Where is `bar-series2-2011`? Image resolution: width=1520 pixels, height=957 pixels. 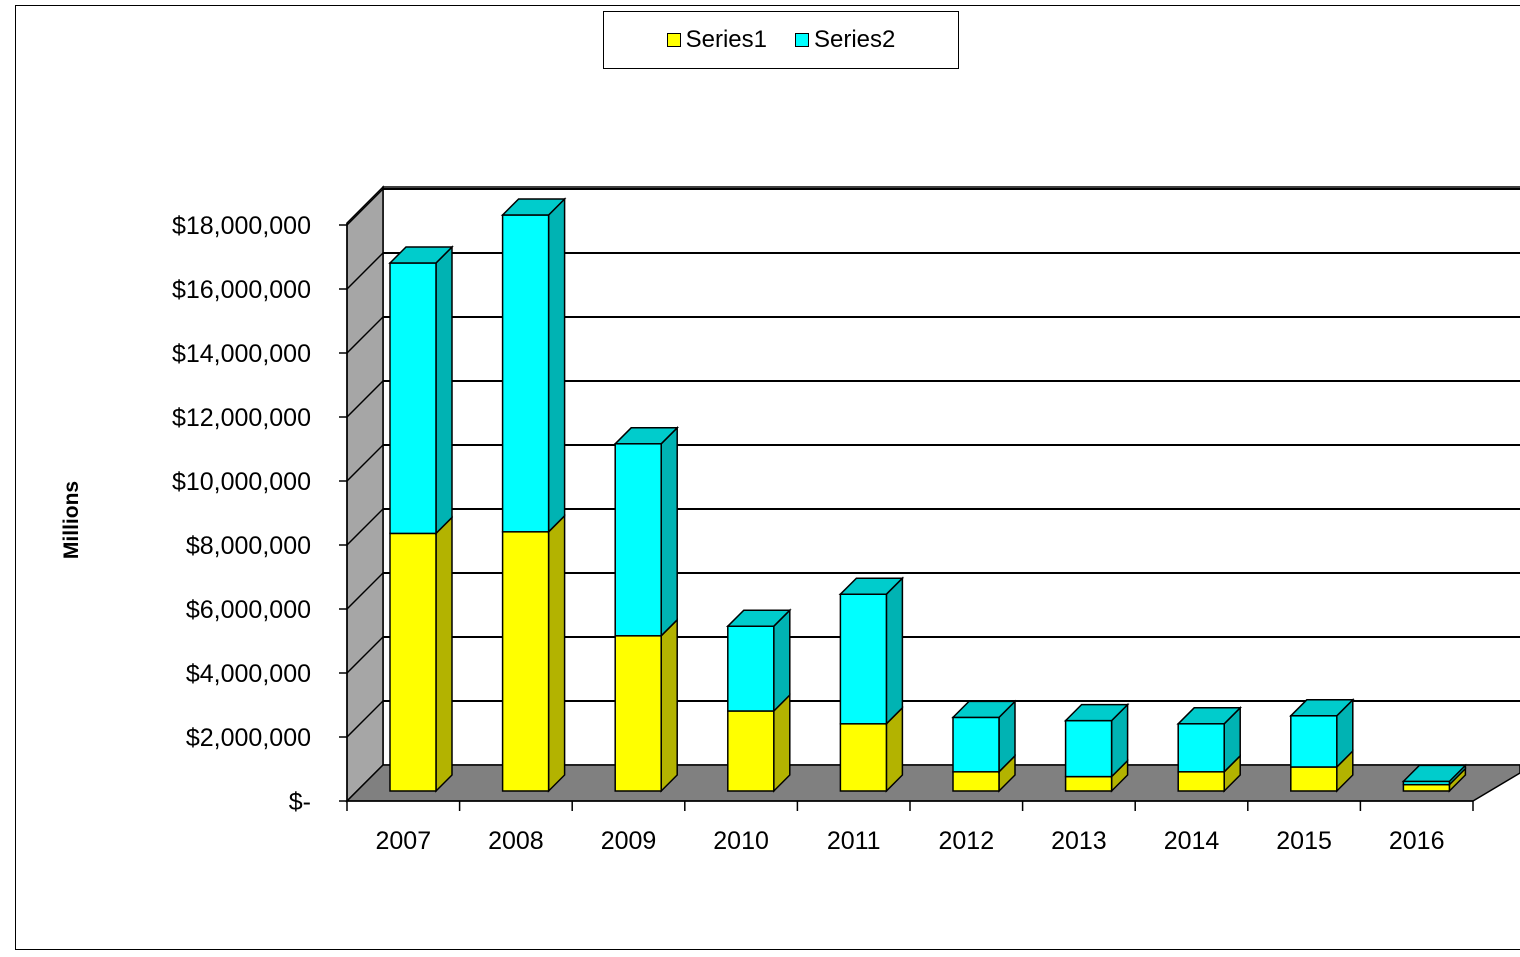
bar-series2-2011 is located at coordinates (863, 659).